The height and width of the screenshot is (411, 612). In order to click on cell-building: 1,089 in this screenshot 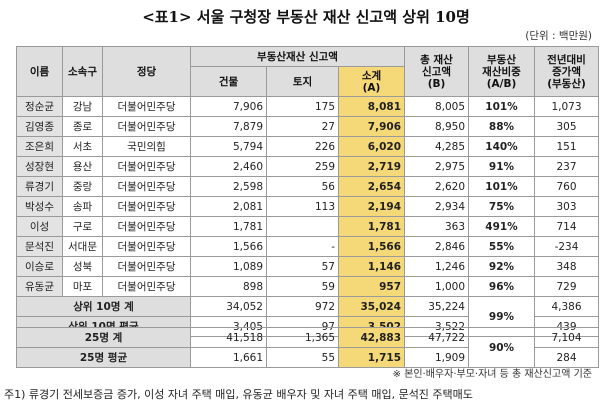, I will do `click(228, 266)`.